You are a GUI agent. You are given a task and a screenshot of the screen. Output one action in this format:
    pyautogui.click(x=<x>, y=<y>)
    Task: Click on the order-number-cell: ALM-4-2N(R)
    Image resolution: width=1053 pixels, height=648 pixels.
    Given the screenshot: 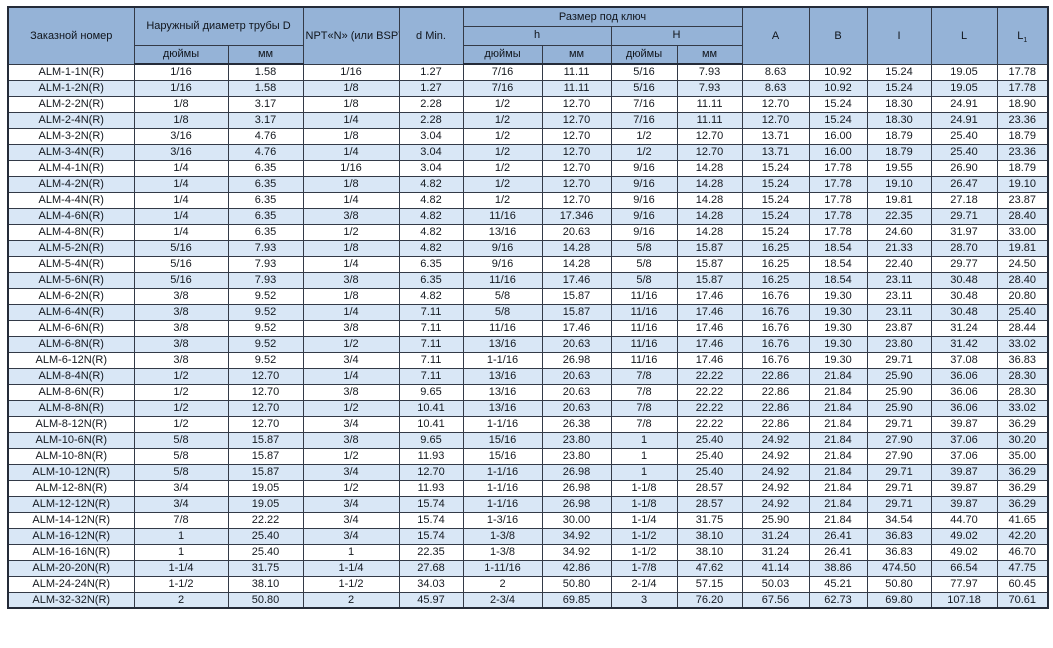 What is the action you would take?
    pyautogui.click(x=71, y=184)
    